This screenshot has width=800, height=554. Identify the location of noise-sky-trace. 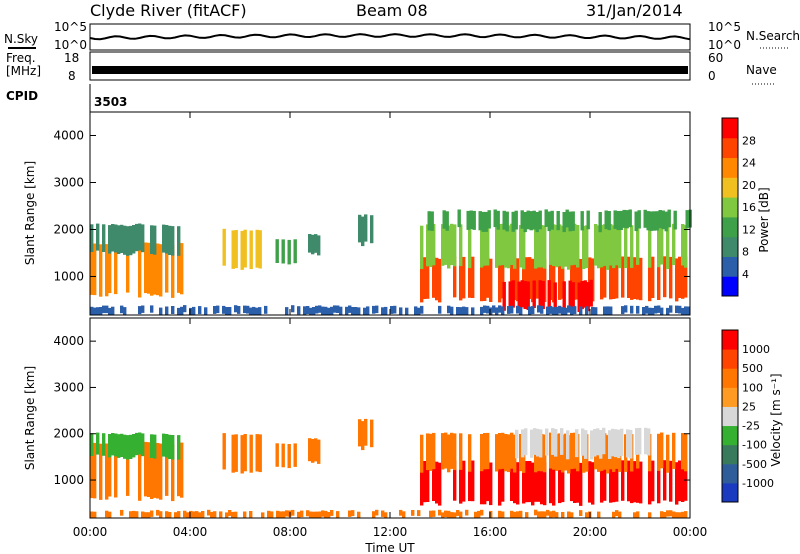
(390, 37).